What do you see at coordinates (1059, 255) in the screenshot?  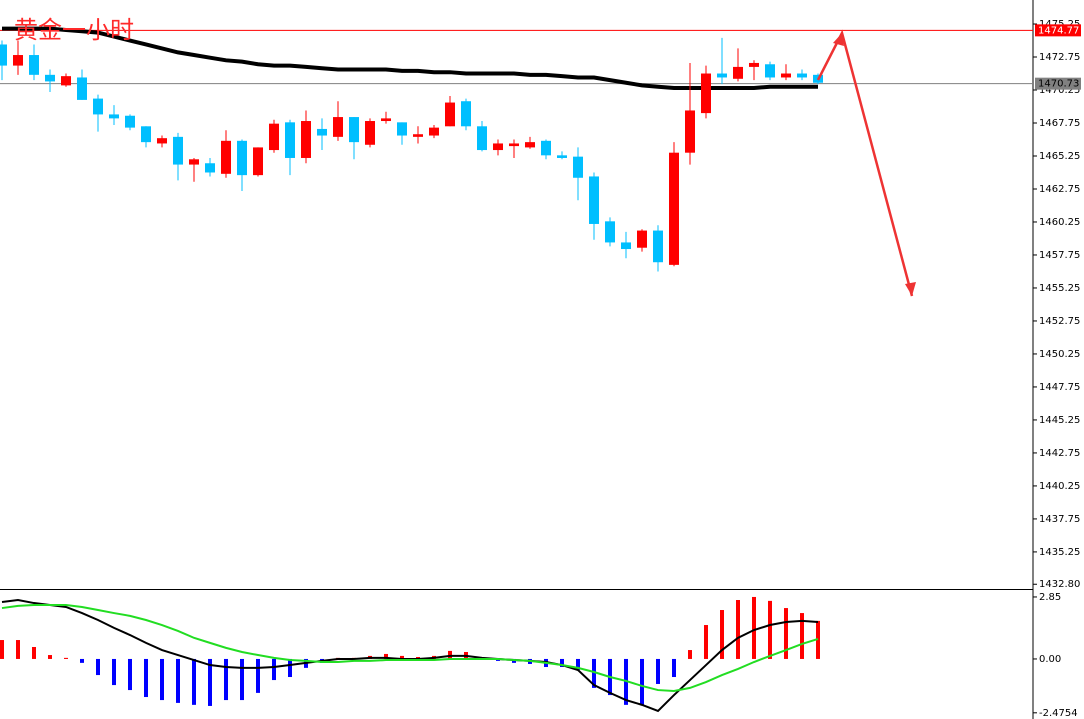 I see `y-tick-label: 1457.75` at bounding box center [1059, 255].